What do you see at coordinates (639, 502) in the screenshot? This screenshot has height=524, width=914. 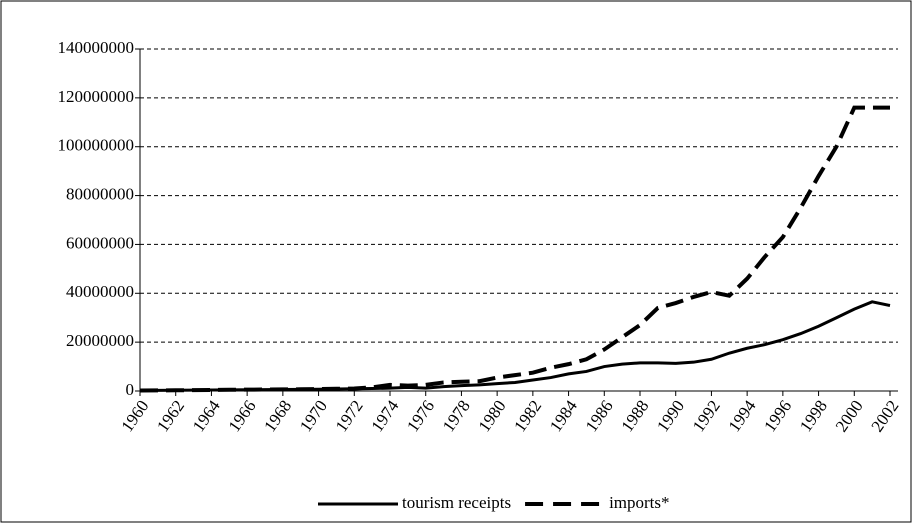 I see `legend-label: imports*` at bounding box center [639, 502].